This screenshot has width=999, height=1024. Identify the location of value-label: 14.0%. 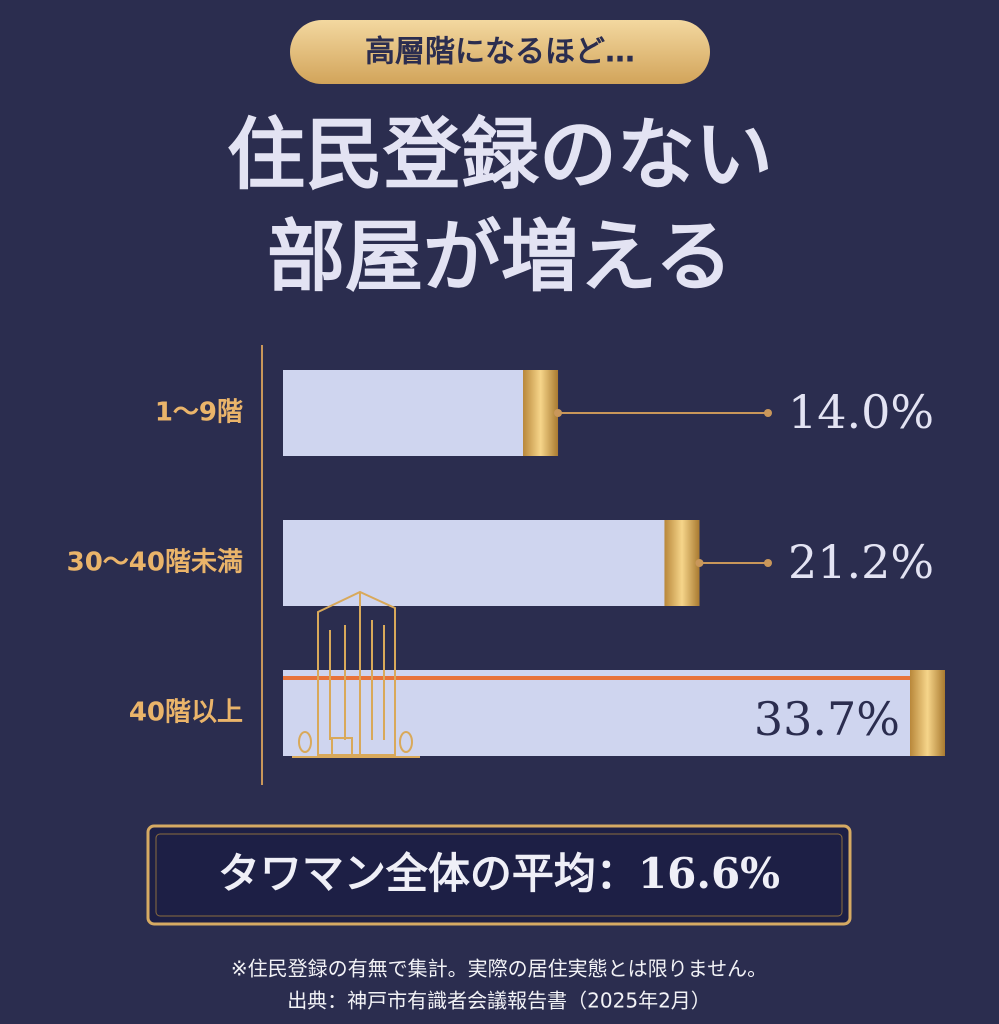
(861, 412).